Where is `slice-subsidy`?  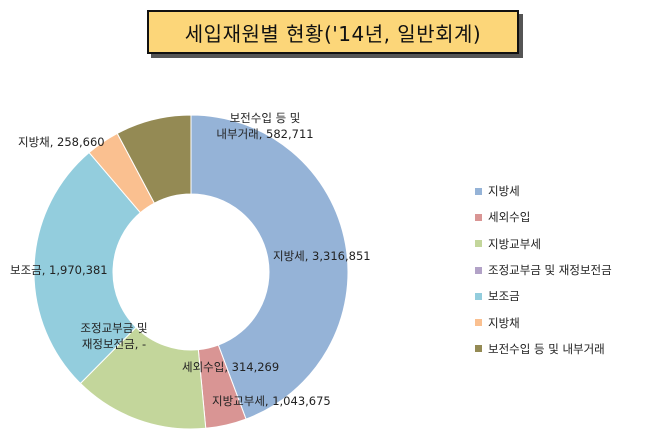 slice-subsidy is located at coordinates (87, 268).